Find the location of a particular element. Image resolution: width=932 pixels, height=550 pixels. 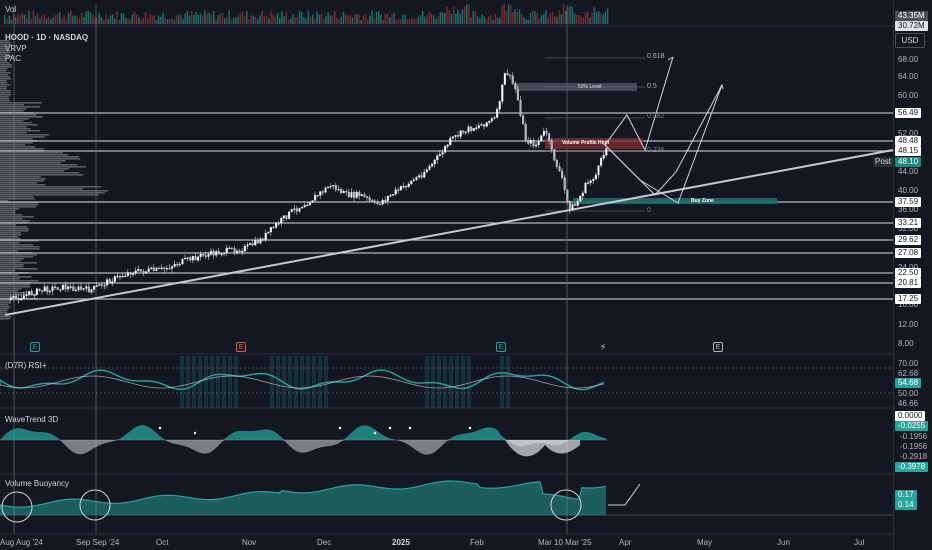

wavetrend-title: WaveTrend 3D is located at coordinates (32, 419).